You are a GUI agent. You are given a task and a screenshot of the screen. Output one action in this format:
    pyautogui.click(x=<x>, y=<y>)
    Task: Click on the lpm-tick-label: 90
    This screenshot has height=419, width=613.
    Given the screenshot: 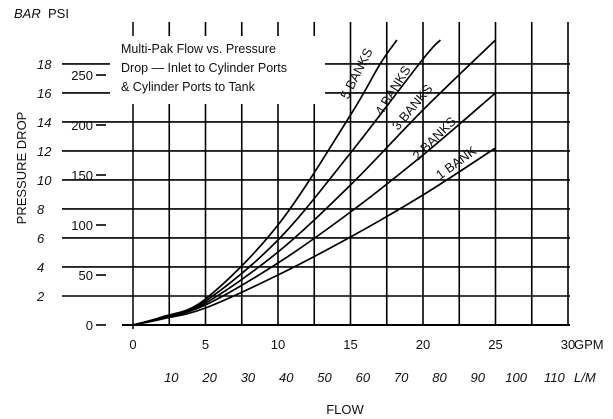 What is the action you would take?
    pyautogui.click(x=478, y=377)
    